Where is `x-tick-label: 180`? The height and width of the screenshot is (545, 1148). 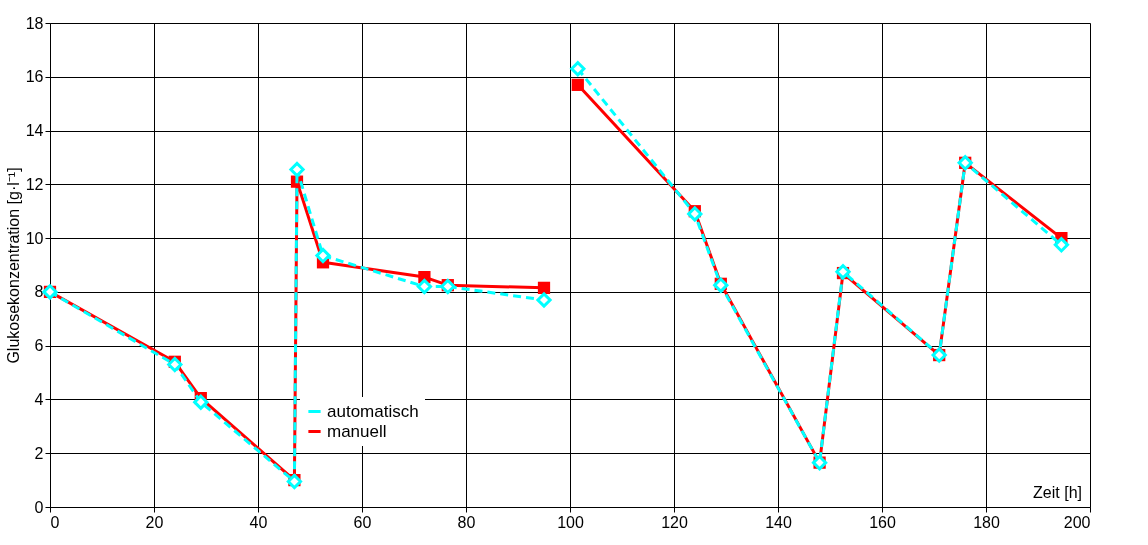 x-tick-label: 180 is located at coordinates (986, 522).